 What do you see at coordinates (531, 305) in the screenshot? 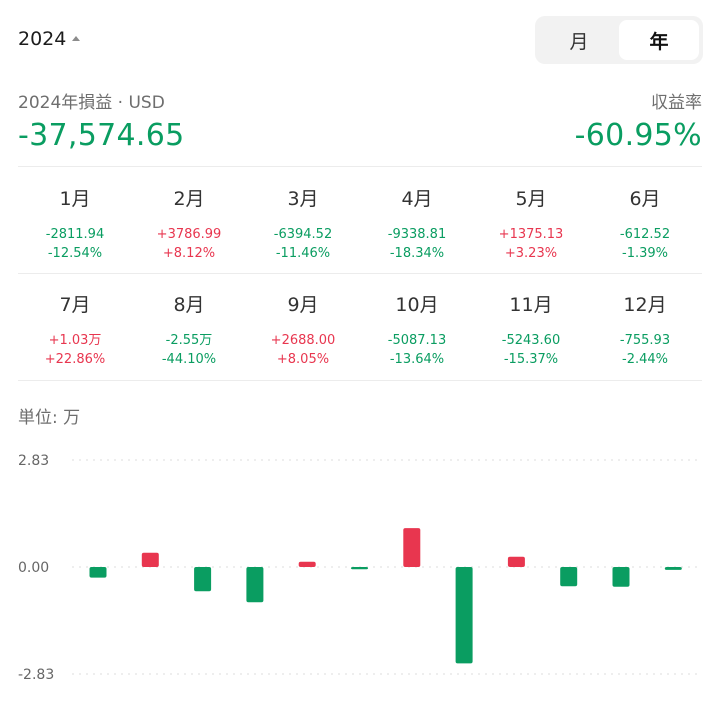
I see `month-label: 11月` at bounding box center [531, 305].